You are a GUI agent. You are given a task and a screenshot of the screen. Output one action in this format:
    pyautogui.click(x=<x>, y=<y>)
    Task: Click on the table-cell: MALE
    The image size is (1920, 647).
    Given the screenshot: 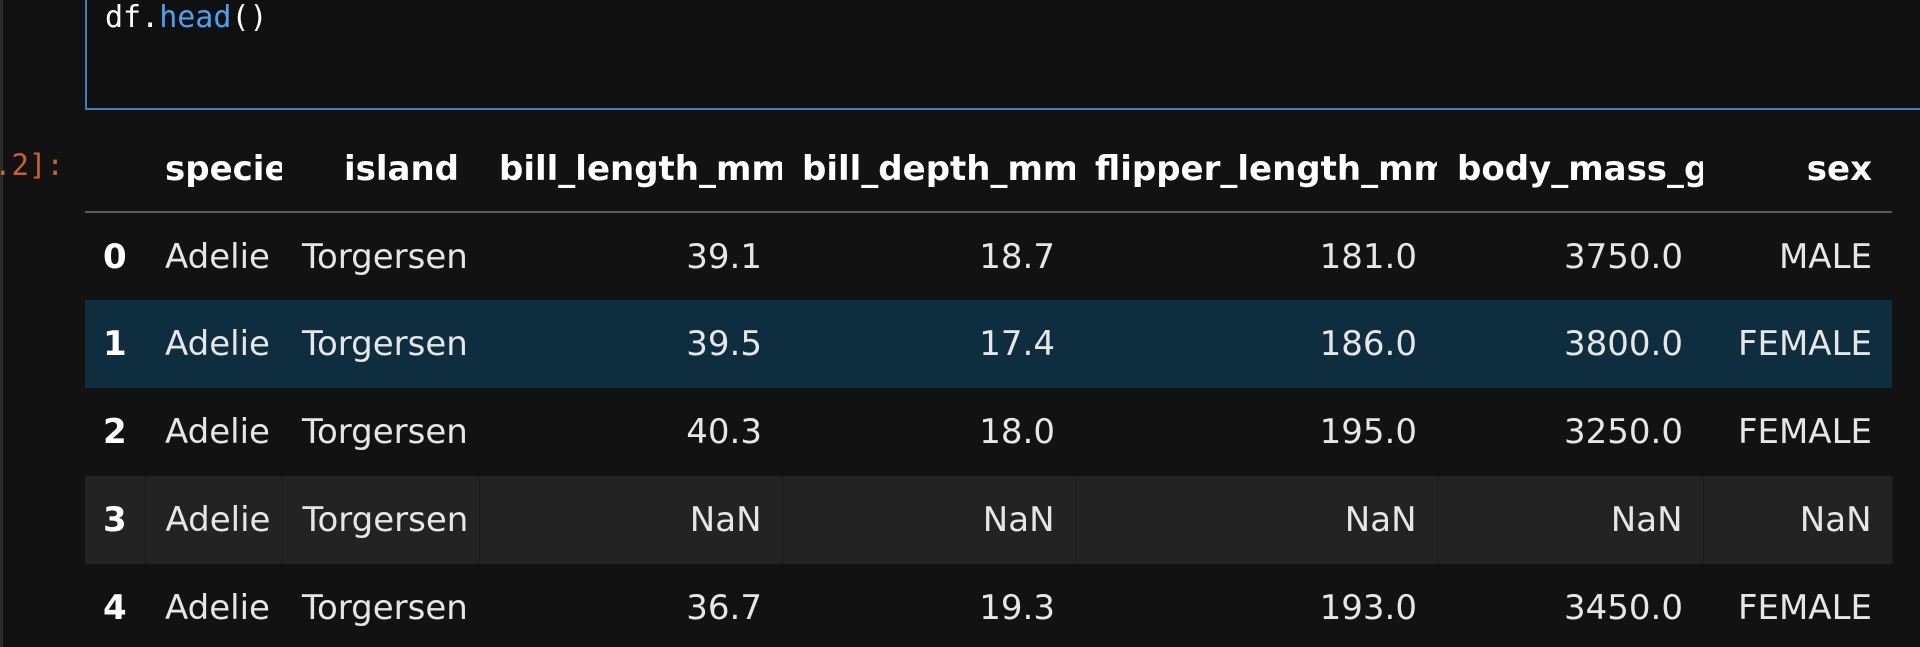 What is the action you would take?
    pyautogui.click(x=1825, y=256)
    